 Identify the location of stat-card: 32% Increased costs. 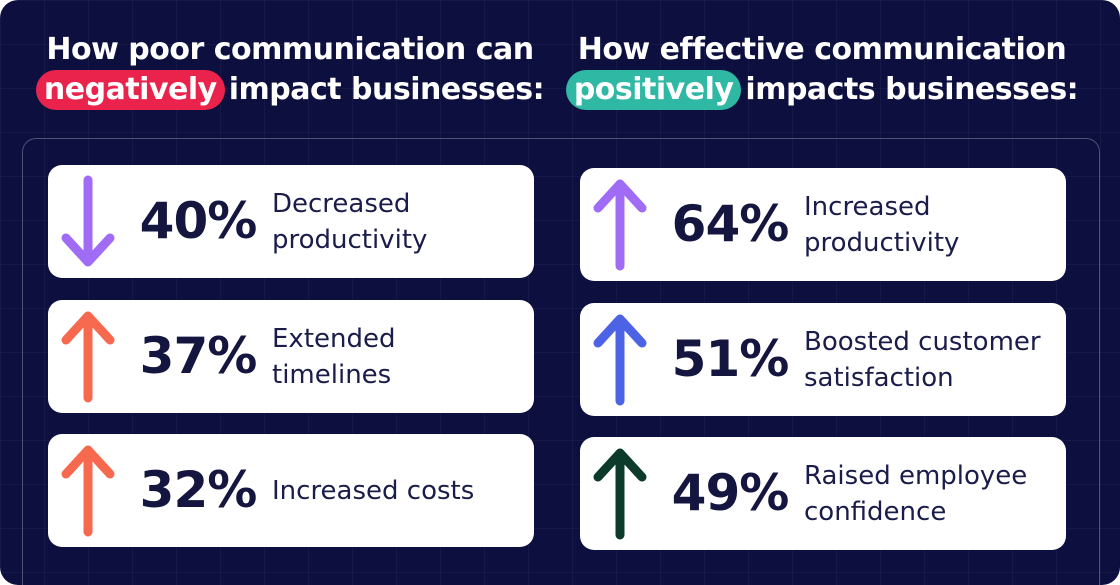
(291, 490).